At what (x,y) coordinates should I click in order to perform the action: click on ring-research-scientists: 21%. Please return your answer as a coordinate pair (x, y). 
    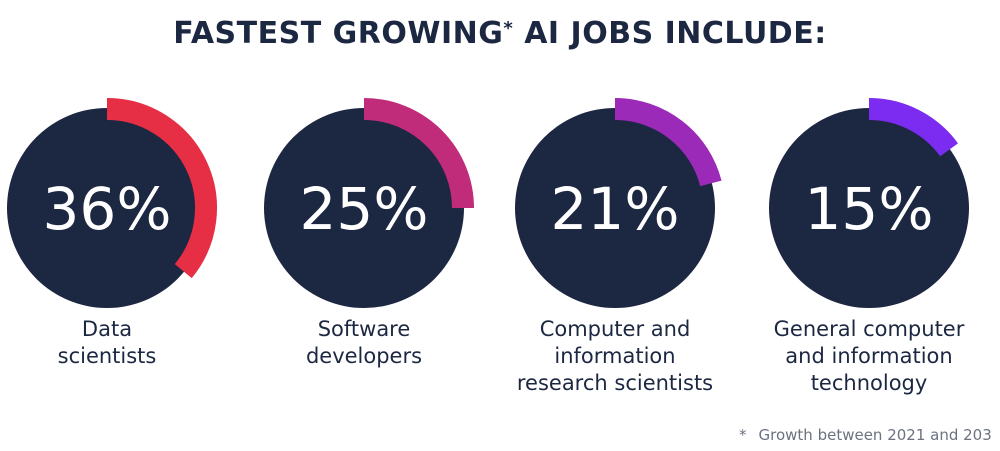
    Looking at the image, I should click on (618, 203).